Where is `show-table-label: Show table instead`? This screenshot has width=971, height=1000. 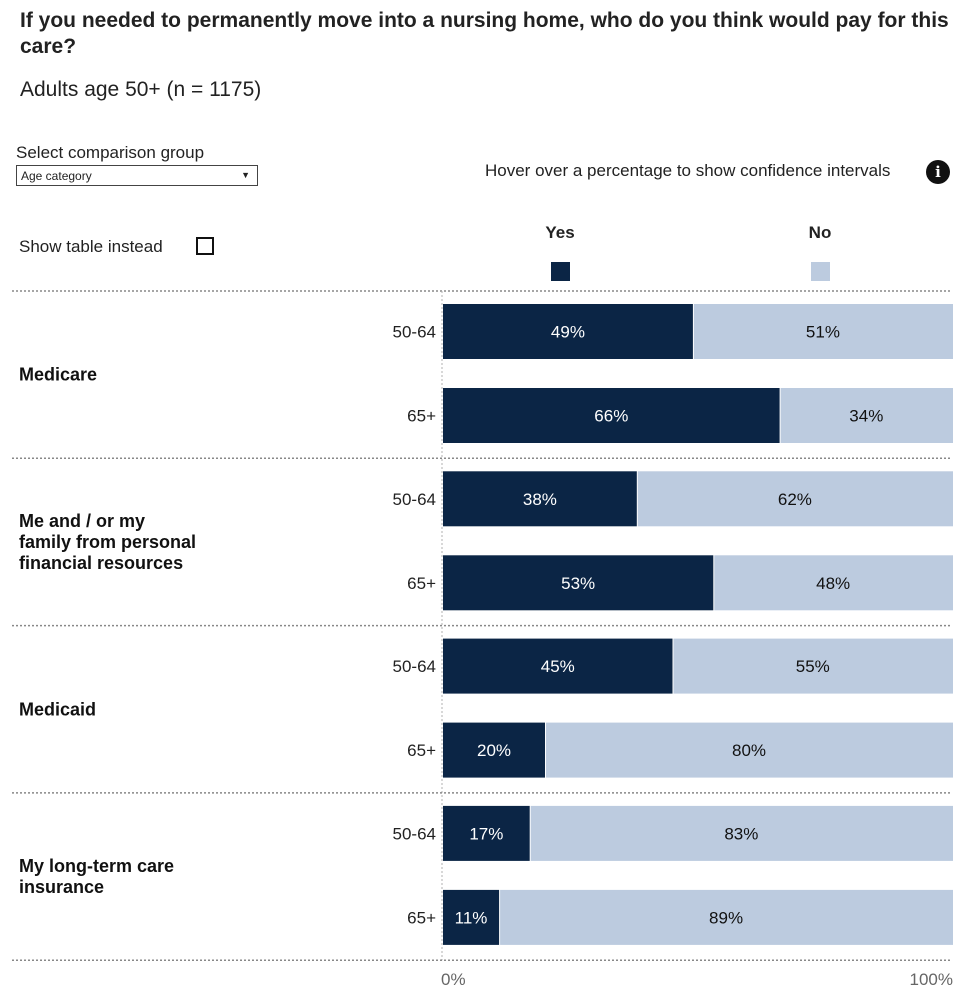 show-table-label: Show table instead is located at coordinates (91, 246).